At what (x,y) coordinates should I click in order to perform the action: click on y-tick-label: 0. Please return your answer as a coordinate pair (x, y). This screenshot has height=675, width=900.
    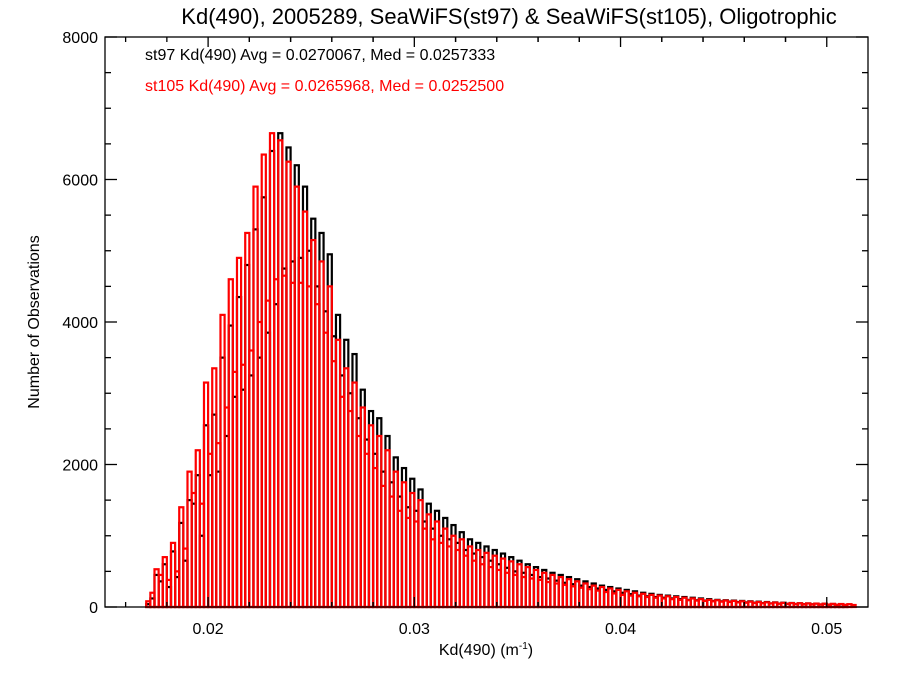
    Looking at the image, I should click on (93, 608).